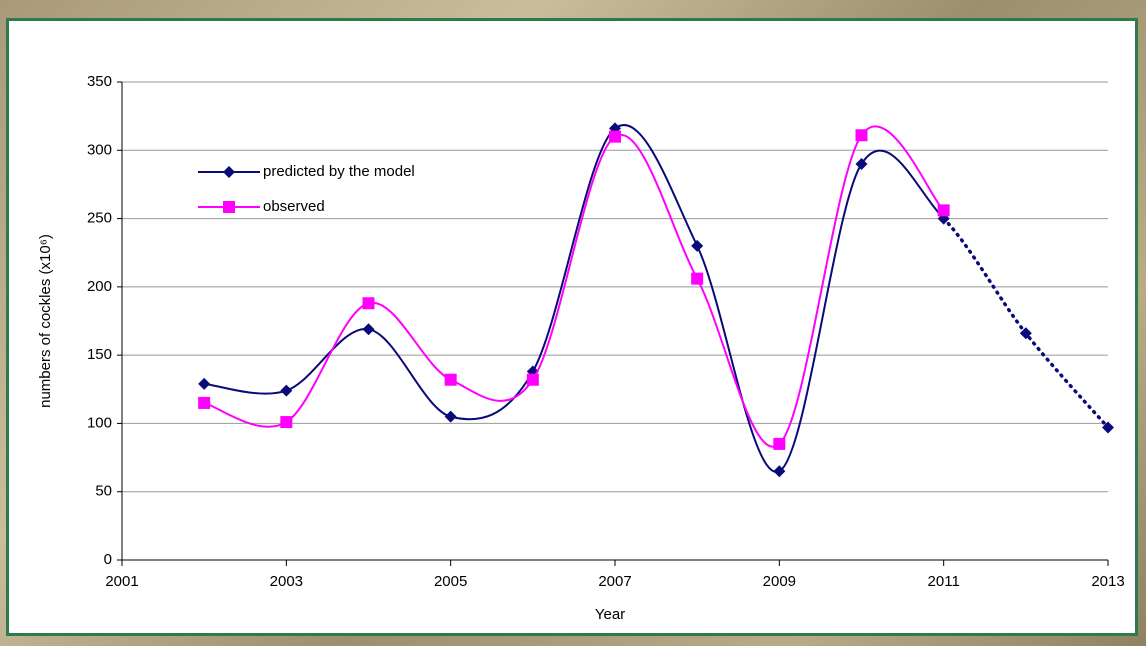 Image resolution: width=1146 pixels, height=646 pixels. I want to click on y-tick-label: 200, so click(99, 286).